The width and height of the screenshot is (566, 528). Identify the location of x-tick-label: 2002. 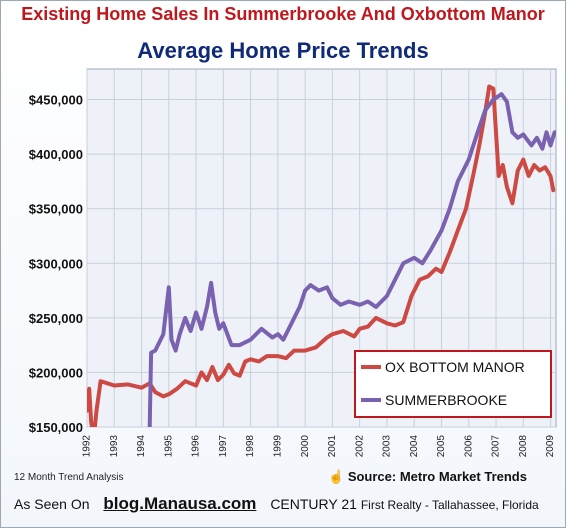
(359, 446).